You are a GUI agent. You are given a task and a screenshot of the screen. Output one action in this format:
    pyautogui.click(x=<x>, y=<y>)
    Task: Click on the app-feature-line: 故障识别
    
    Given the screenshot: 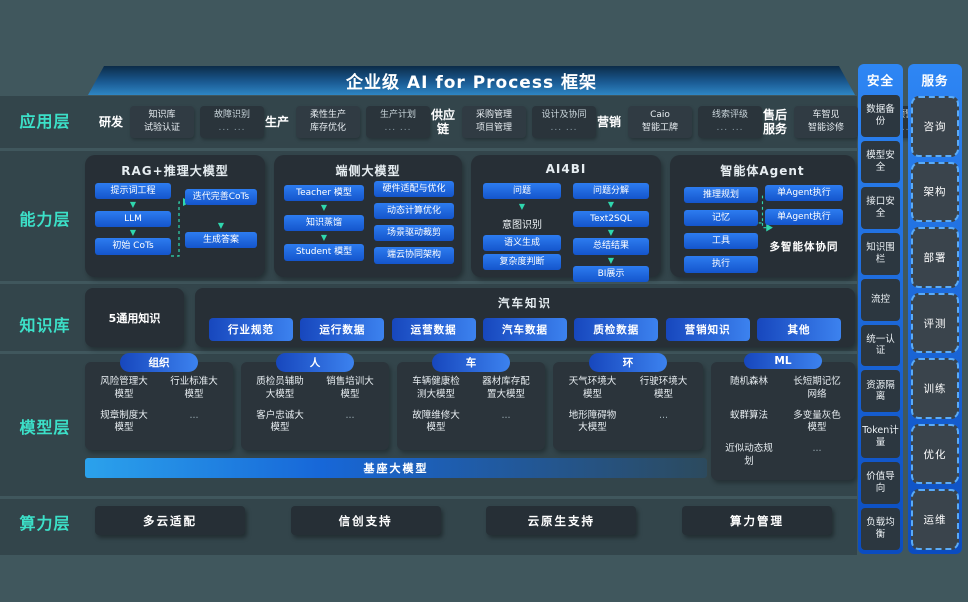 What is the action you would take?
    pyautogui.click(x=231, y=114)
    